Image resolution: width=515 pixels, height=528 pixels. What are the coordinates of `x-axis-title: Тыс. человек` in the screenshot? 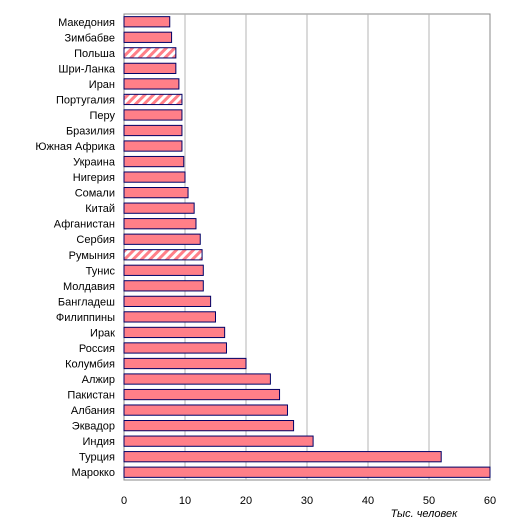 It's located at (424, 514).